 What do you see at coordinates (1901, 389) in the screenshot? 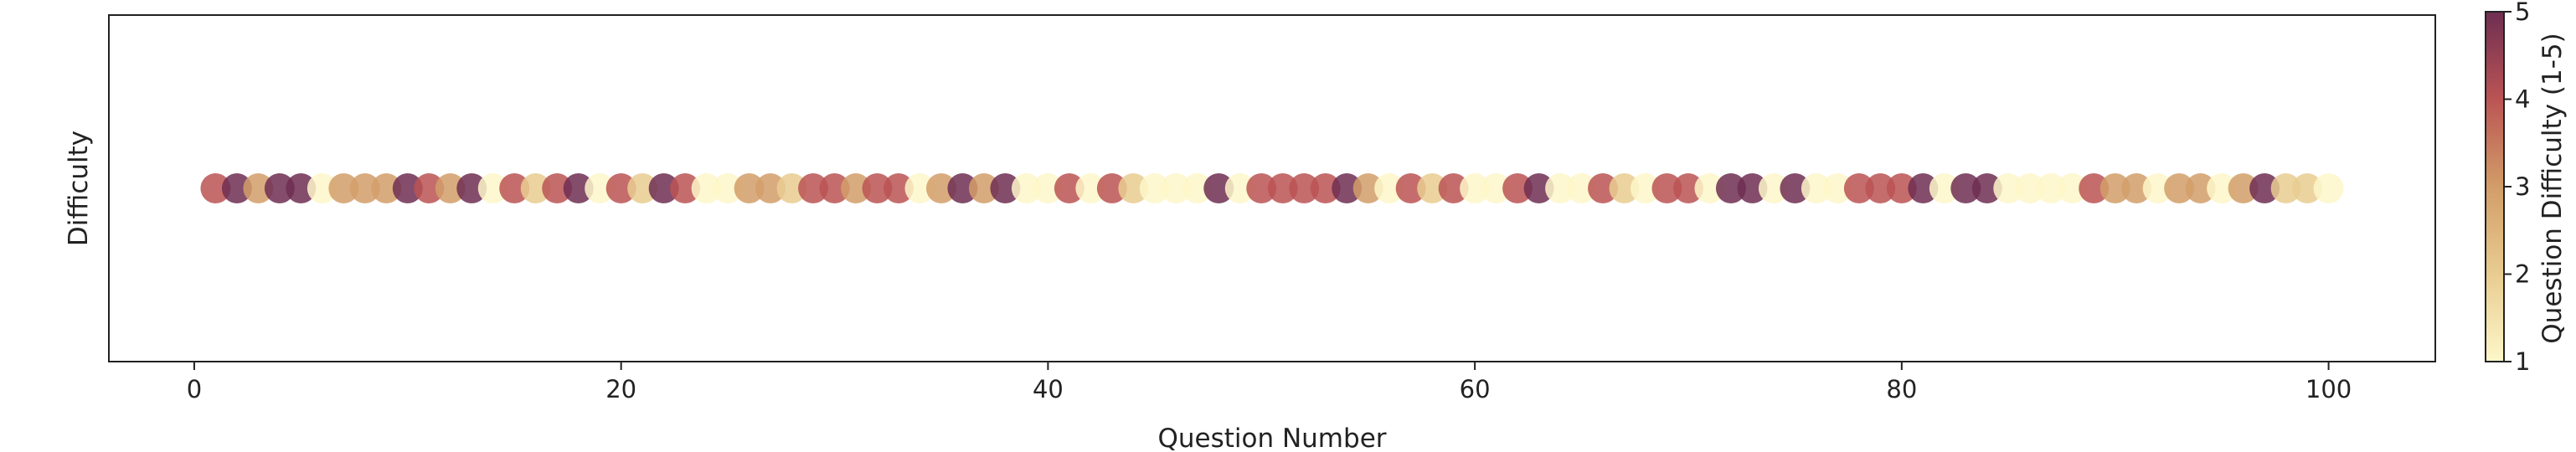
I see `x-tick-label: 80` at bounding box center [1901, 389].